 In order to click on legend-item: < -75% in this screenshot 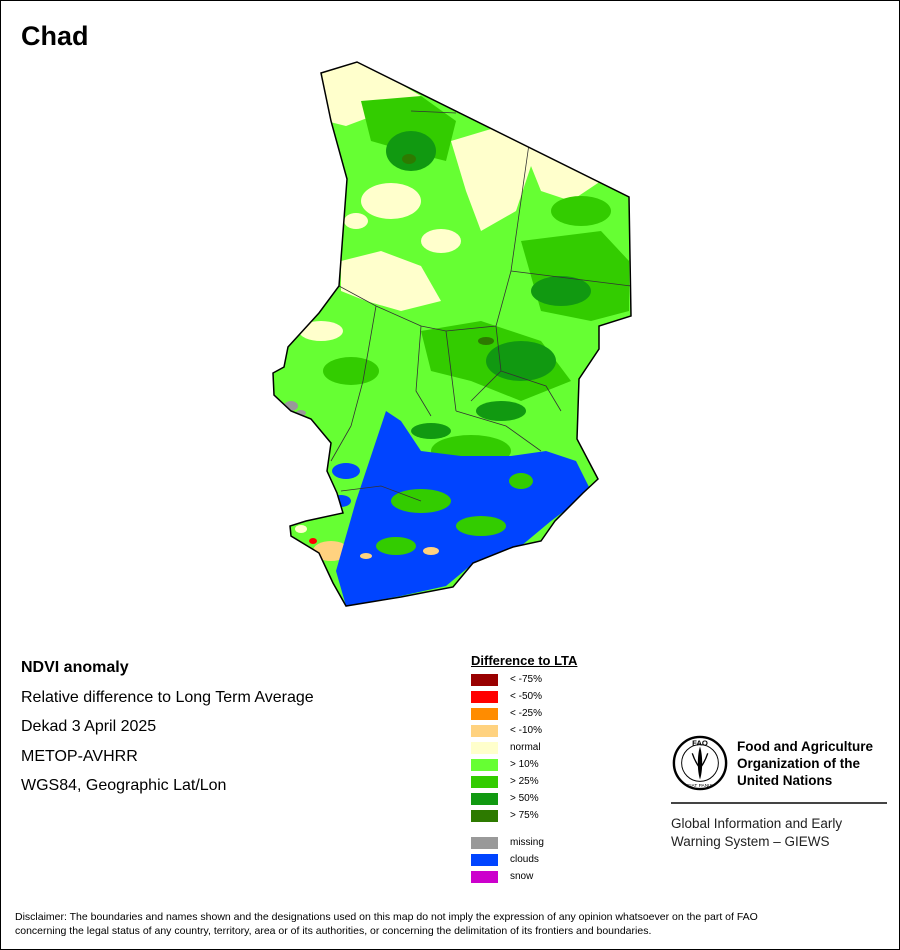, I will do `click(524, 679)`.